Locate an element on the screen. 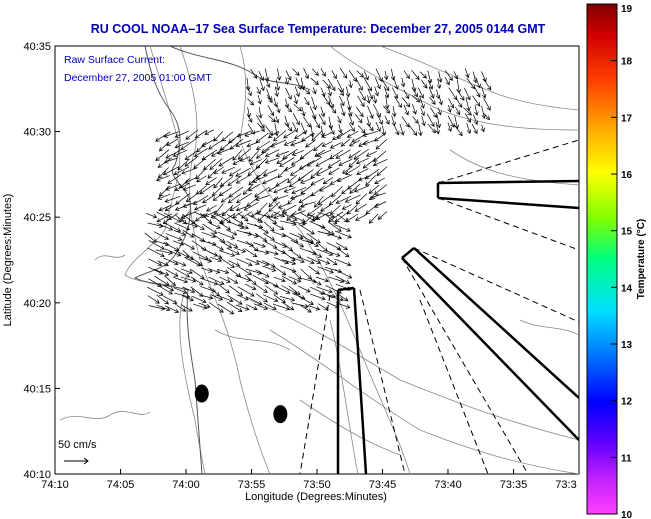 This screenshot has width=651, height=519. coastline is located at coordinates (168, 260).